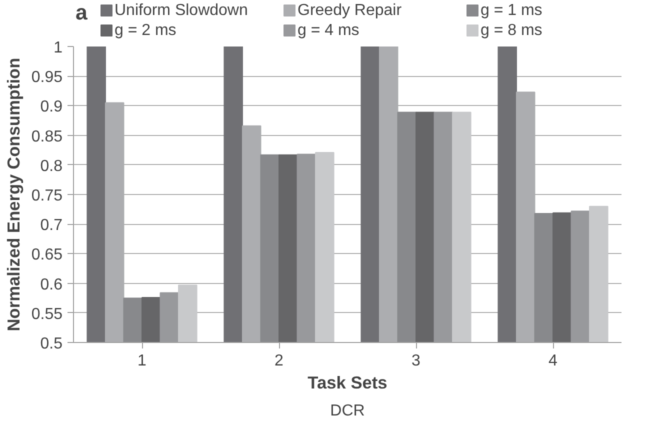 Image resolution: width=652 pixels, height=439 pixels. Describe the element at coordinates (347, 411) in the screenshot. I see `text: DCR` at that location.